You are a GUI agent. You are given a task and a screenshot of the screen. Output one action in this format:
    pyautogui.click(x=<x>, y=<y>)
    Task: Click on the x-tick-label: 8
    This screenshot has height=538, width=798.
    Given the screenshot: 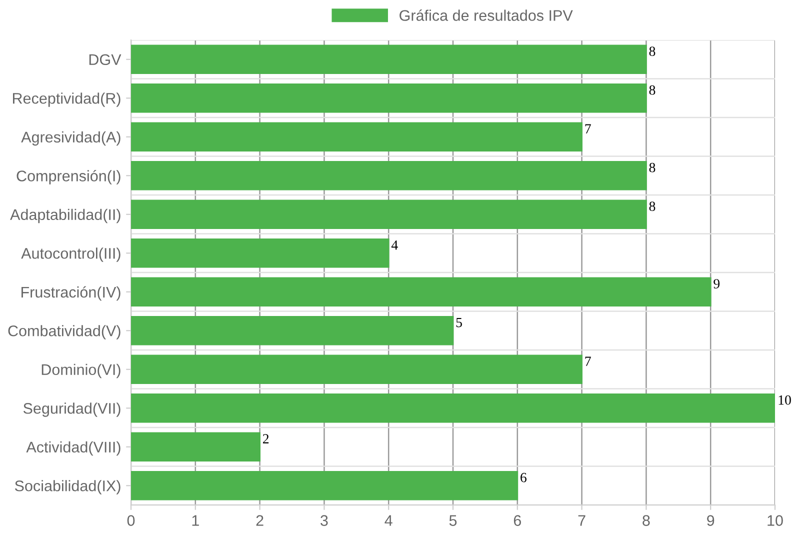 What is the action you would take?
    pyautogui.click(x=646, y=520)
    